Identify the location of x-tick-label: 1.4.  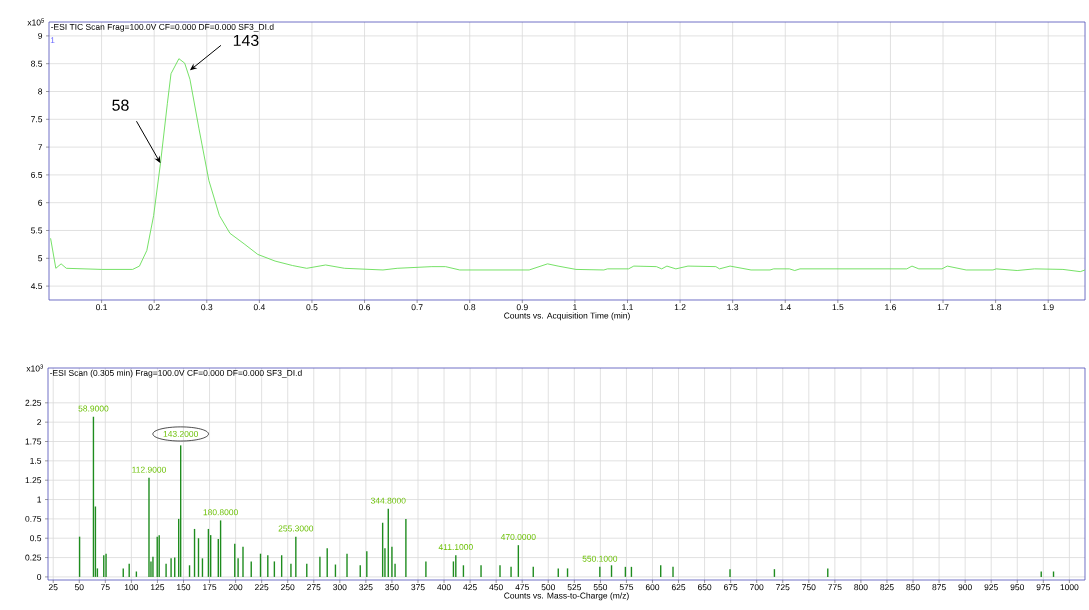
(785, 307).